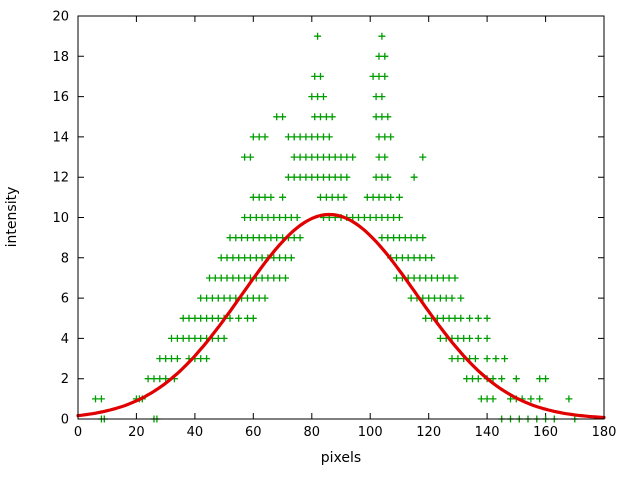 The image size is (640, 480). Describe the element at coordinates (12, 217) in the screenshot. I see `y-axis-label: intensity` at that location.